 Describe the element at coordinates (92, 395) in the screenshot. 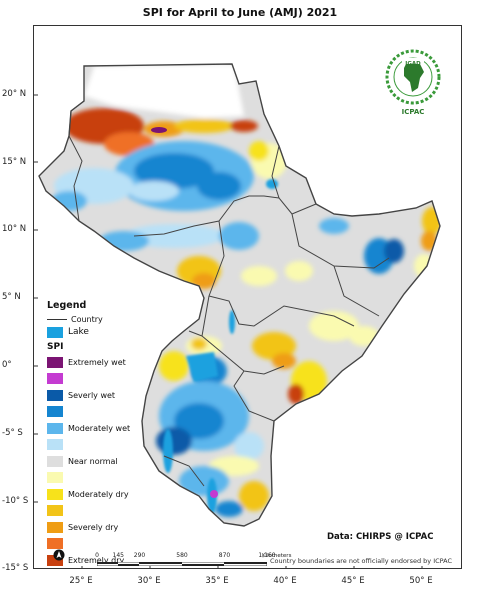

I see `spi-class-label: Severly wet` at that location.